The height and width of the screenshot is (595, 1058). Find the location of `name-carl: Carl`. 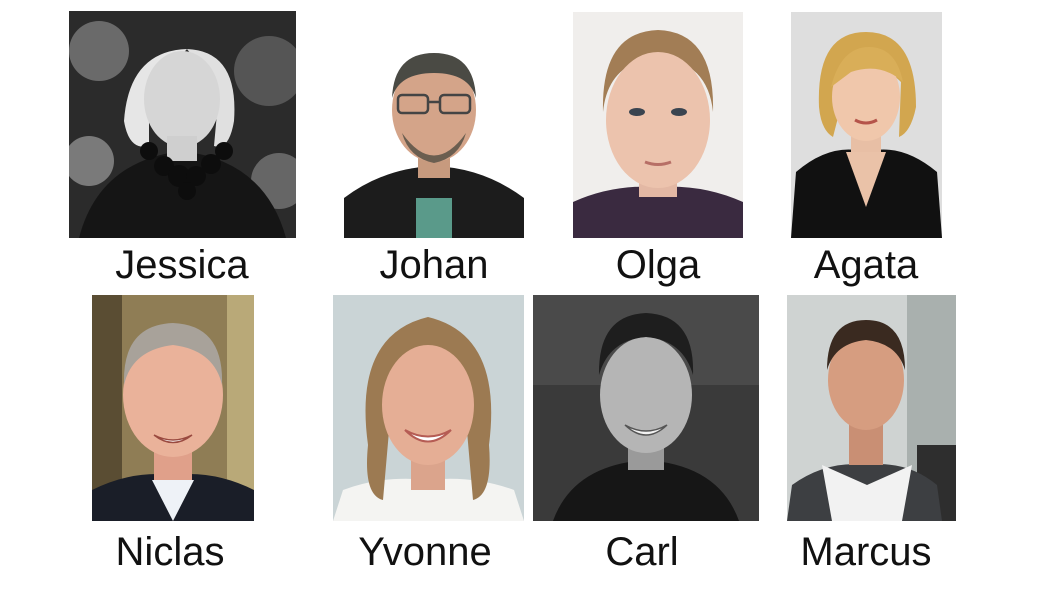

name-carl: Carl is located at coordinates (642, 552).